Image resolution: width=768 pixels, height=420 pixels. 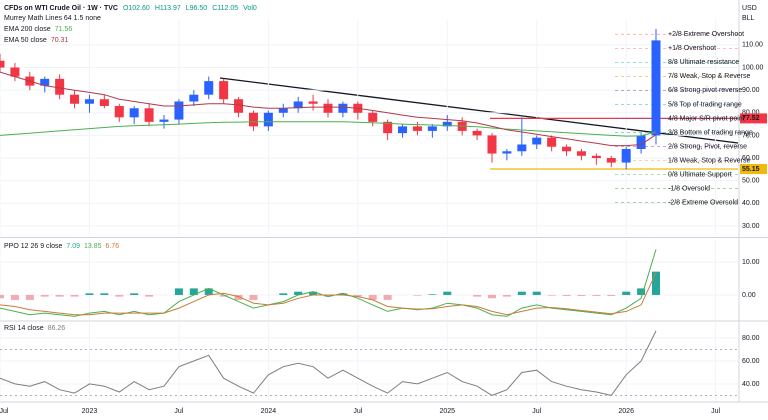 What do you see at coordinates (709, 76) in the screenshot?
I see `murrey-label: 7/8 Weak, Stop & Reverse` at bounding box center [709, 76].